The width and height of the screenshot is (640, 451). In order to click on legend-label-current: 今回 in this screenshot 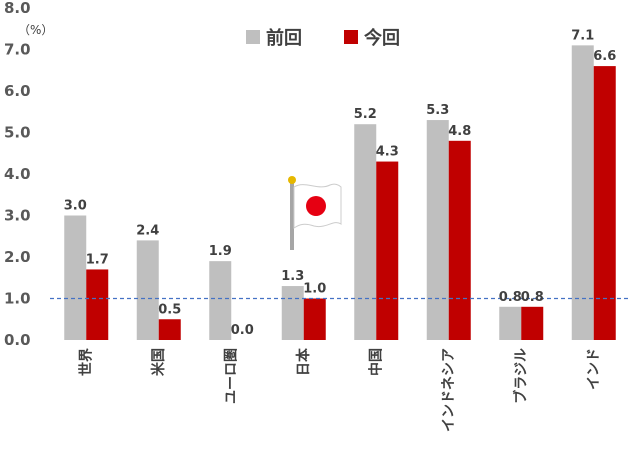, I will do `click(382, 38)`.